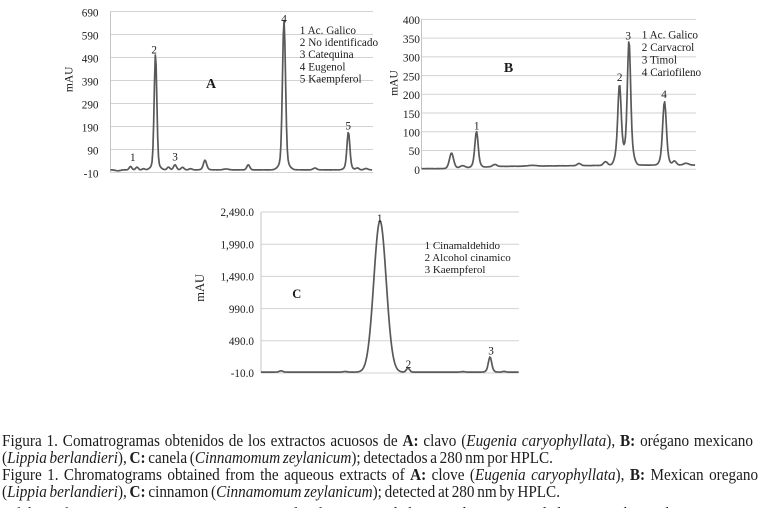 The height and width of the screenshot is (508, 762). I want to click on svg-text: 2 Carvacrol, so click(668, 48).